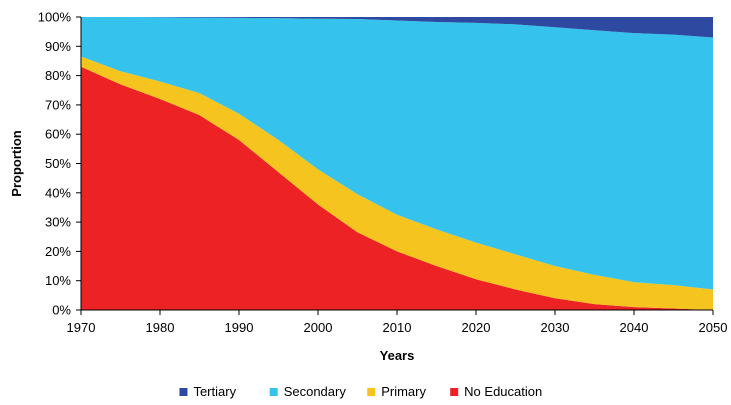 The image size is (731, 405). Describe the element at coordinates (58, 104) in the screenshot. I see `y-tick-label: 70%` at that location.